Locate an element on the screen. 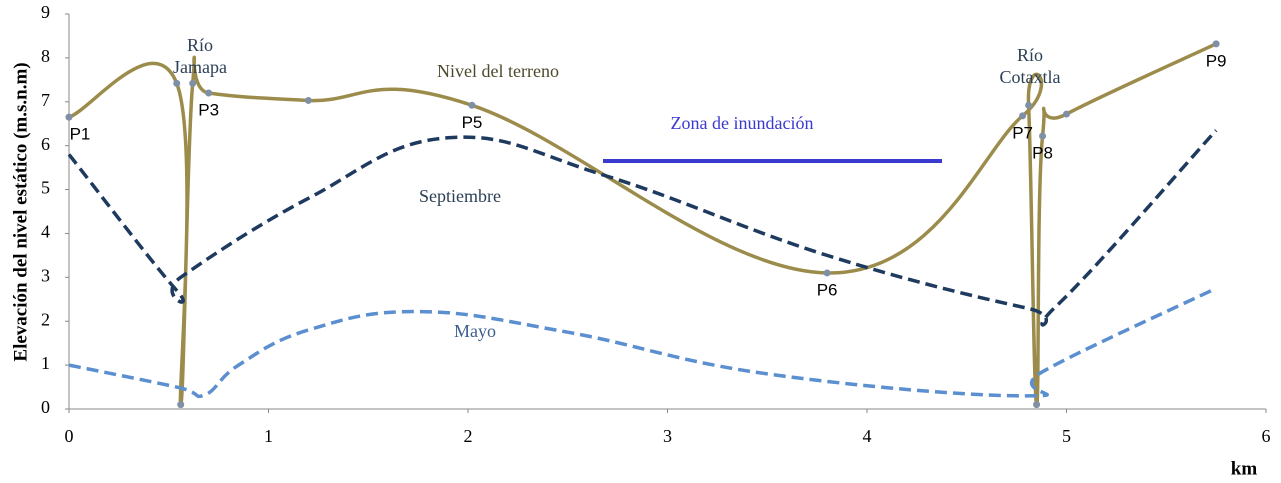 Image resolution: width=1281 pixels, height=483 pixels. series-label: Nivel del terreno is located at coordinates (498, 71).